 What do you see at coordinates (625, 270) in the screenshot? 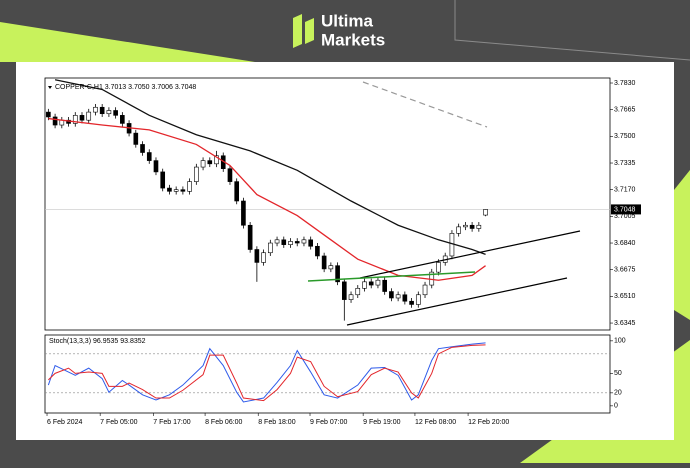
I see `y-tick-label: 3.6675` at bounding box center [625, 270].